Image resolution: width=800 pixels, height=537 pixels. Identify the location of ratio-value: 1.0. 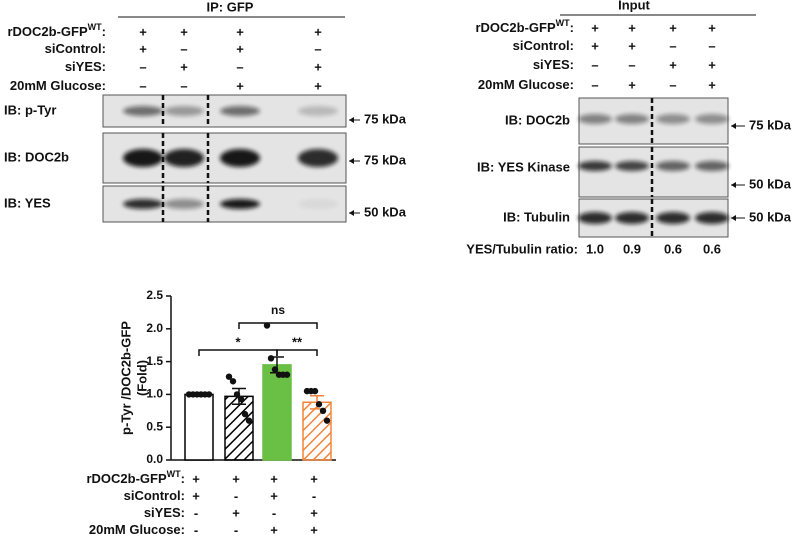
(595, 248).